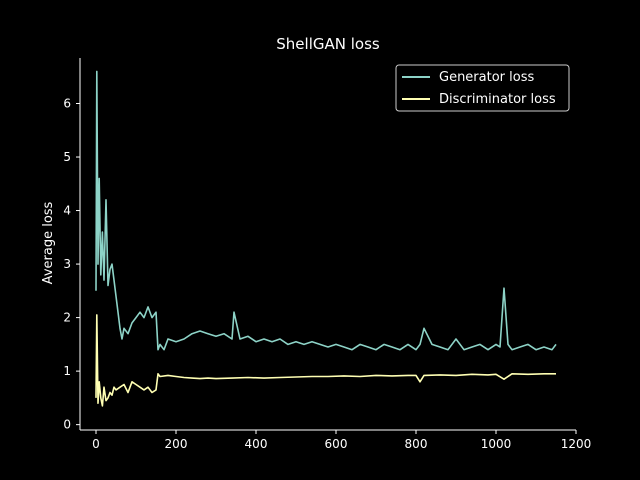  Describe the element at coordinates (328, 44) in the screenshot. I see `chart-title: ShellGAN loss` at that location.